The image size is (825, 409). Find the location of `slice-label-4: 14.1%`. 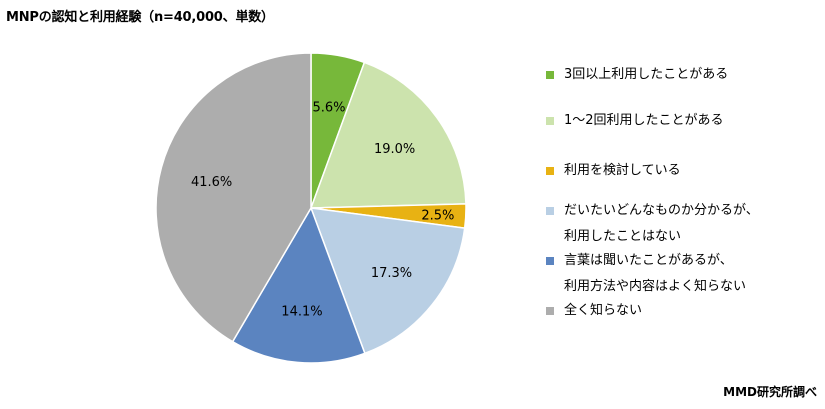

slice-label-4: 14.1% is located at coordinates (301, 312).